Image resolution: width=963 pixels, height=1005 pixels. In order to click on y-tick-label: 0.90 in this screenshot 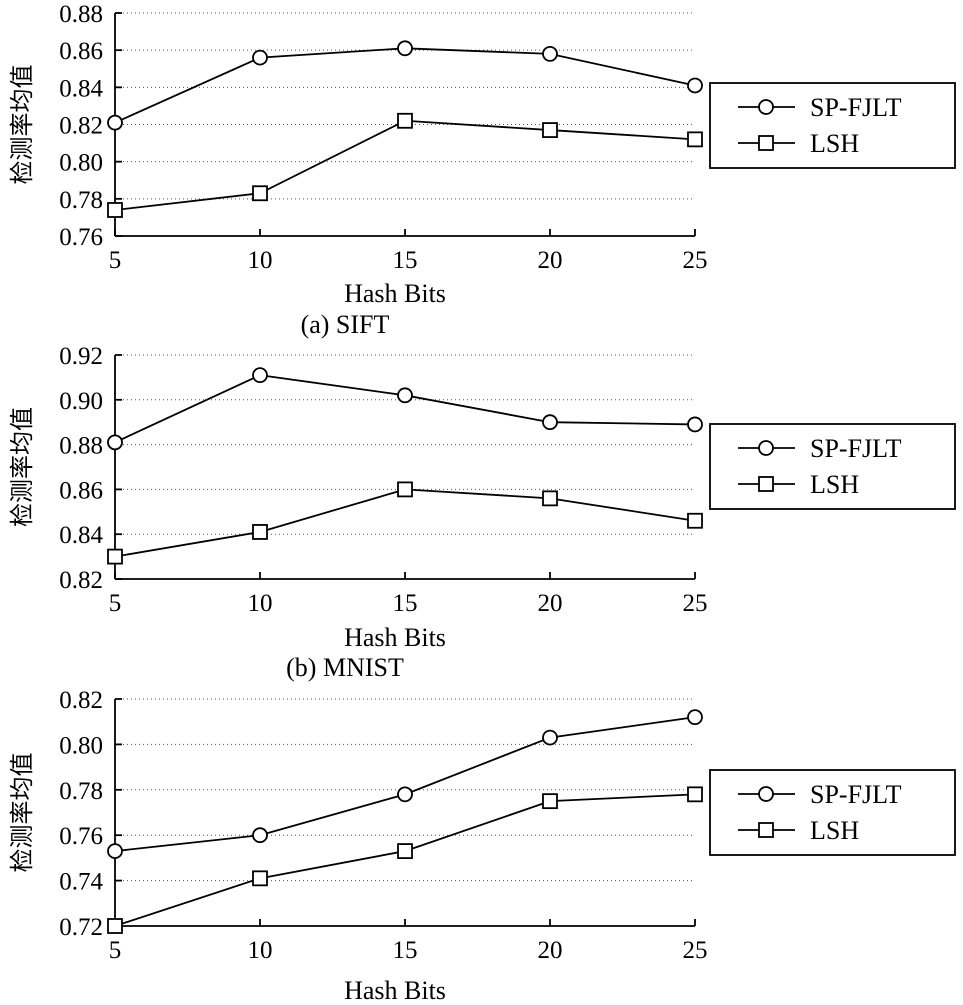, I will do `click(81, 401)`.